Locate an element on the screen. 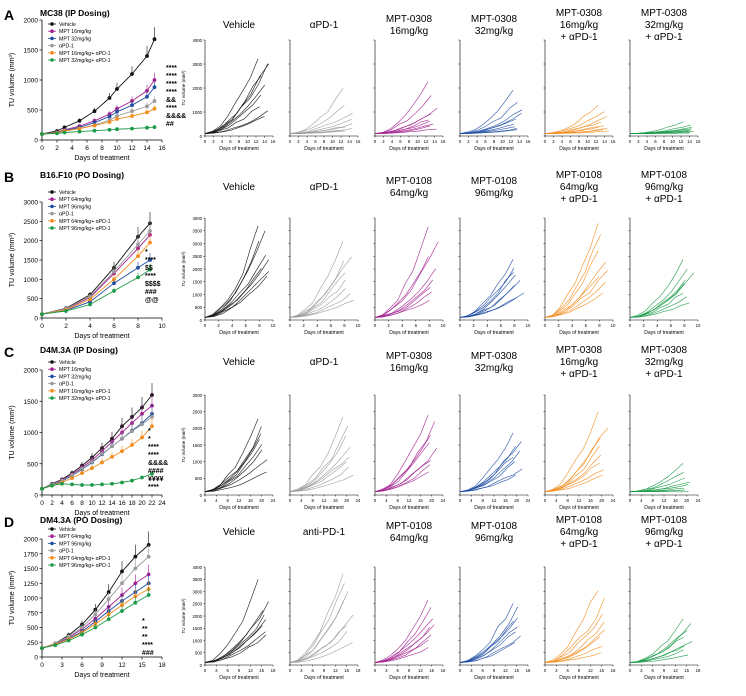 The height and width of the screenshot is (696, 746). x-tick-label: 18 is located at coordinates (528, 670).